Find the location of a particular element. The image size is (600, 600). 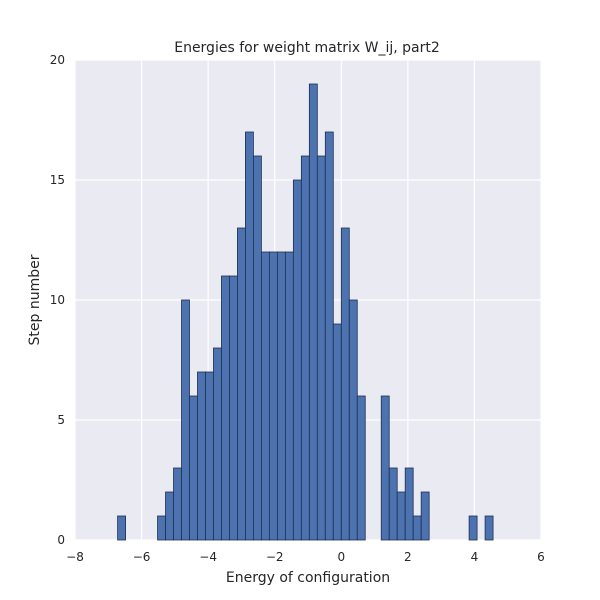

y-tick-labels: 0 5 10 15 20 is located at coordinates (57, 300).